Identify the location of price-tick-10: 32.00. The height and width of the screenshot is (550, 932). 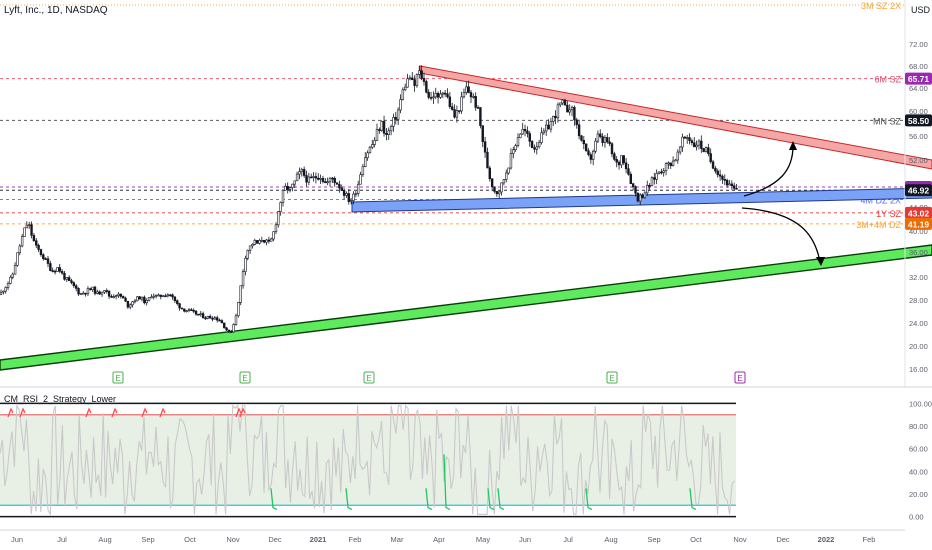
(918, 277).